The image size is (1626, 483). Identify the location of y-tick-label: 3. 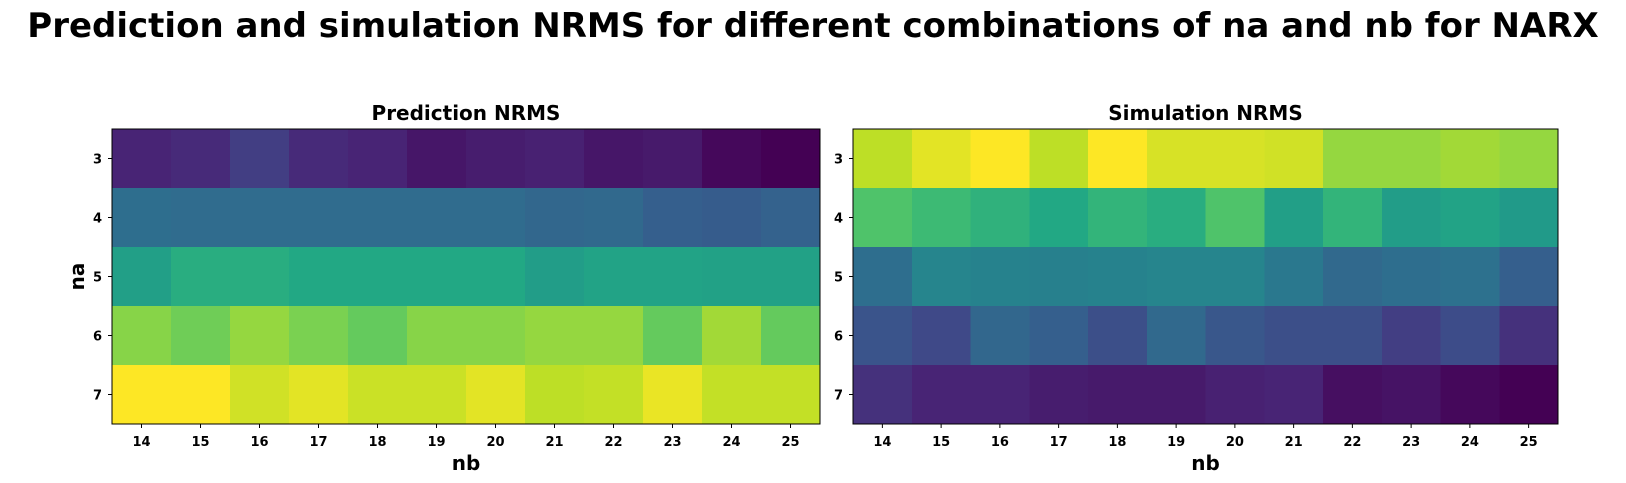
(838, 160).